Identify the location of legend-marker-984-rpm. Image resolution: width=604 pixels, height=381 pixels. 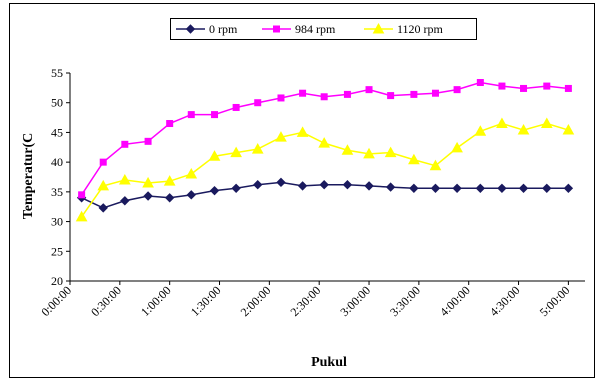
(276, 29).